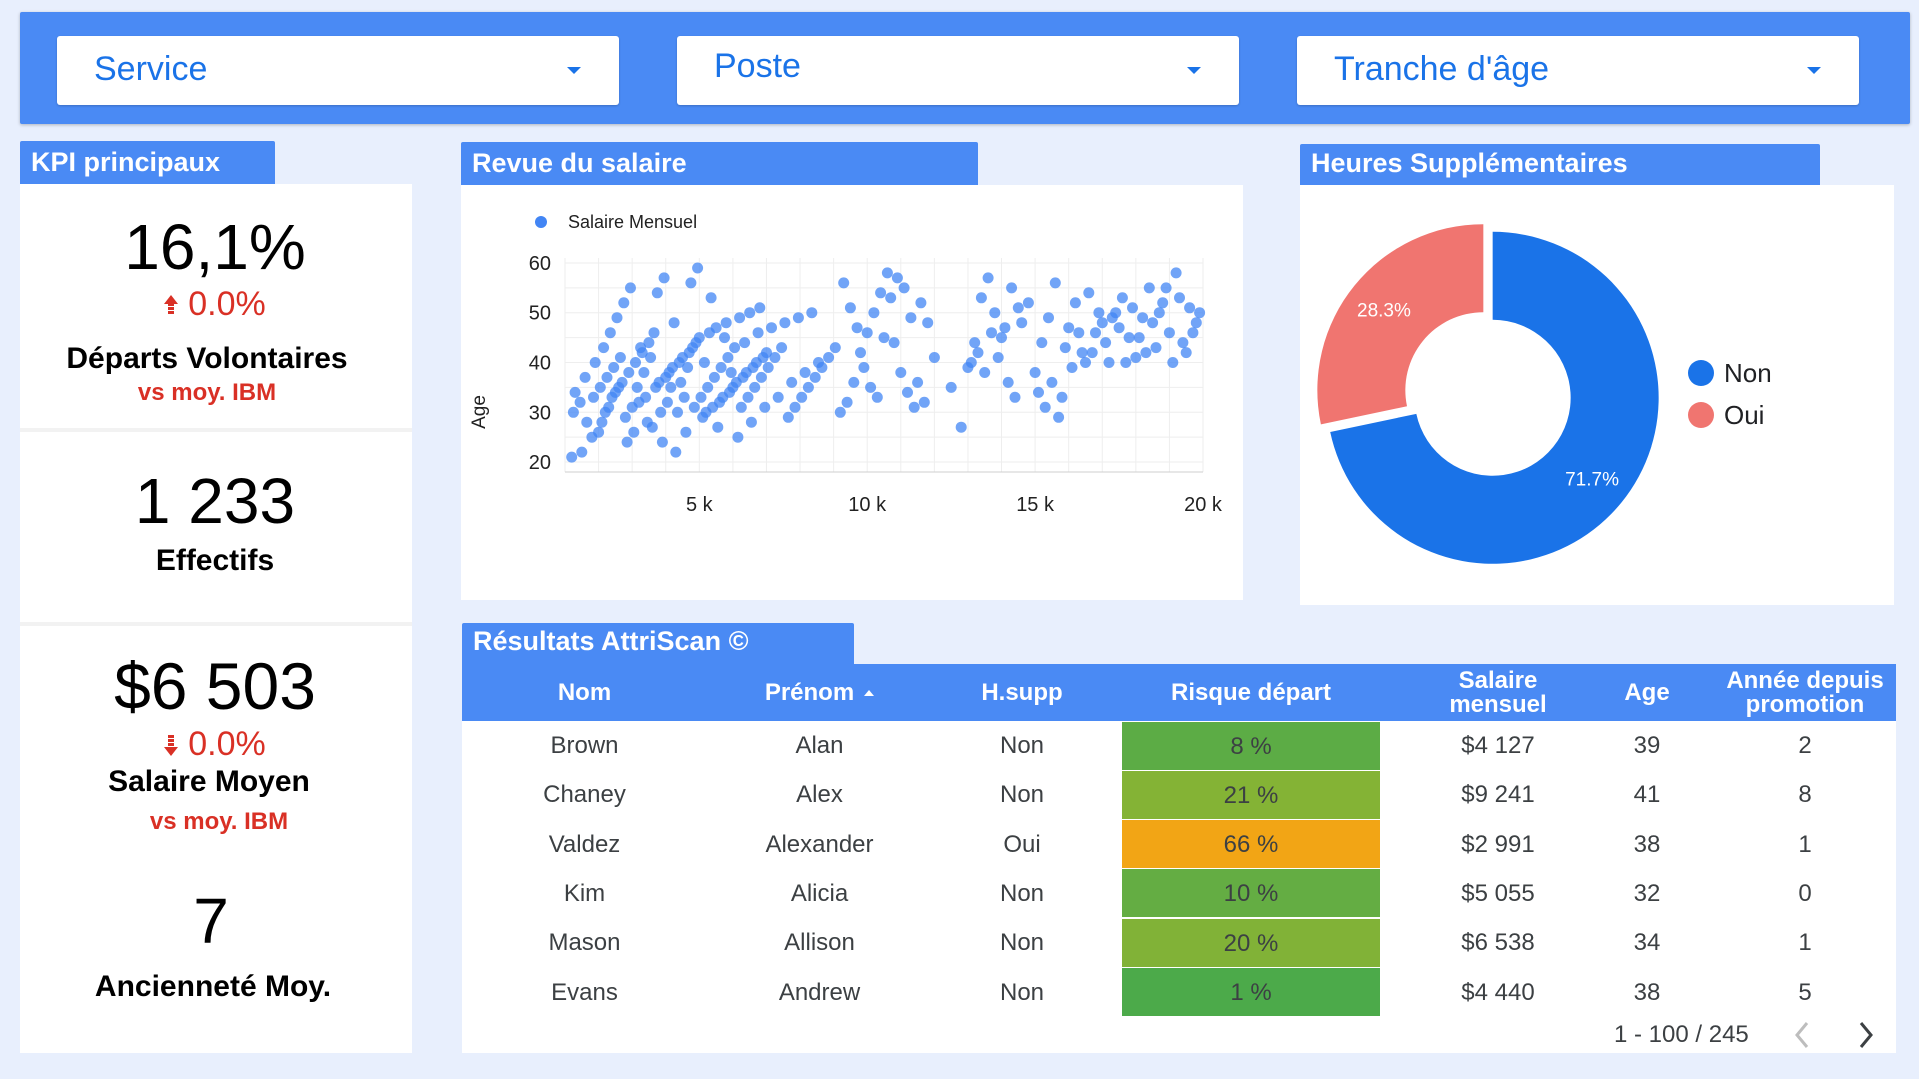  Describe the element at coordinates (216, 430) in the screenshot. I see `kpi-divider` at that location.